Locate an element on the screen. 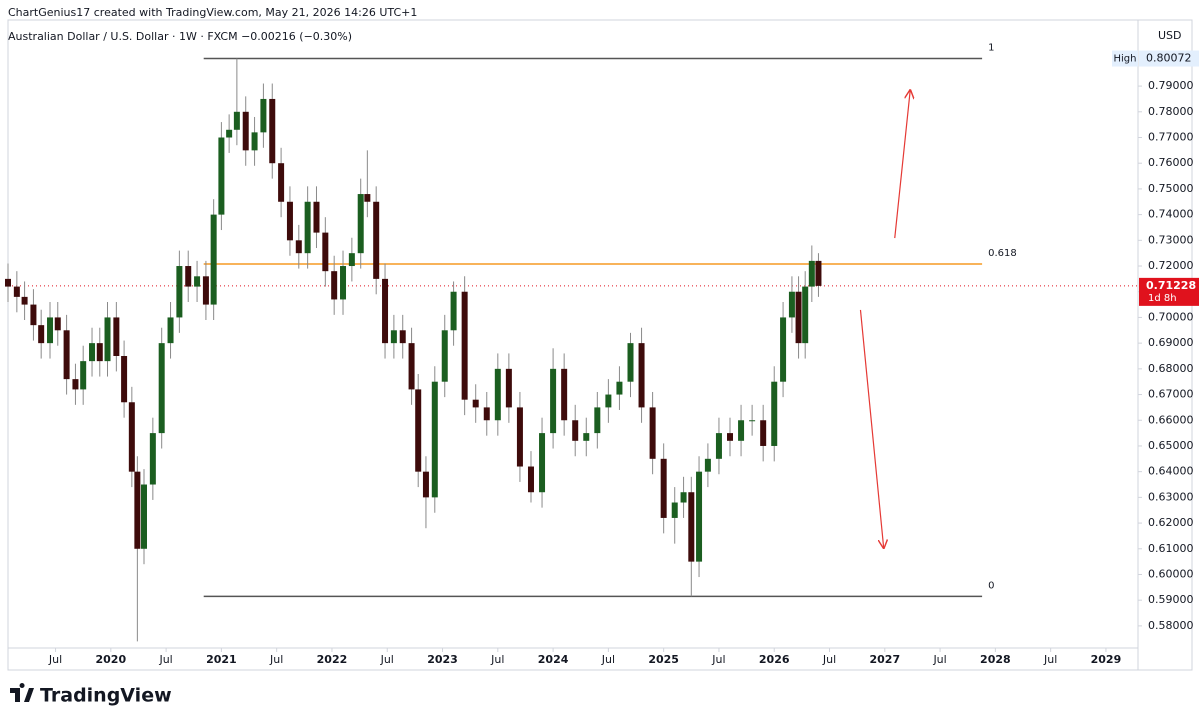  x-tick-label: 2024 is located at coordinates (553, 659).